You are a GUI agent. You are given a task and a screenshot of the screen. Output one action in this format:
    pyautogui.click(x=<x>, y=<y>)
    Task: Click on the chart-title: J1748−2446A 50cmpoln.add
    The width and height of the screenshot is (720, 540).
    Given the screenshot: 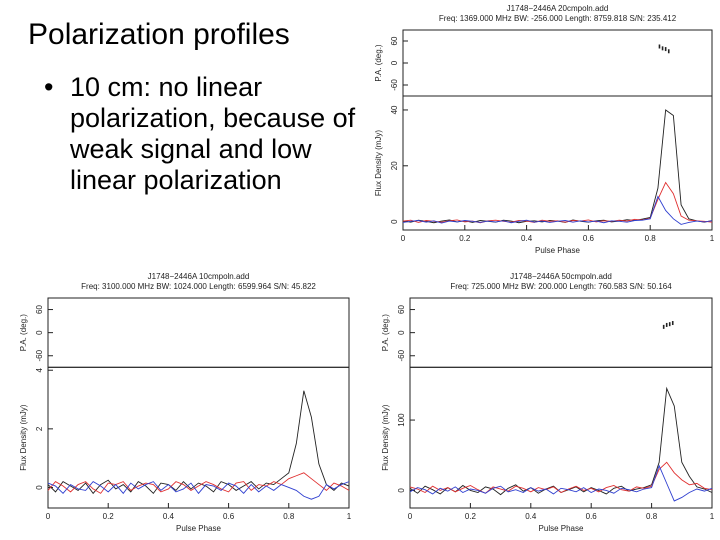 What is the action you would take?
    pyautogui.click(x=561, y=276)
    